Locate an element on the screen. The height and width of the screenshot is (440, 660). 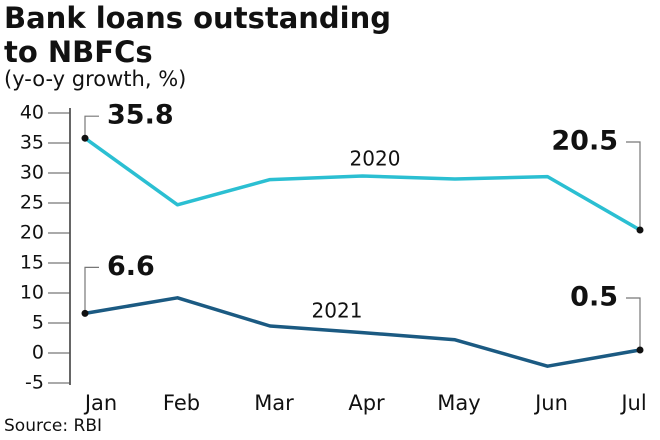
value-label: 0.5 is located at coordinates (594, 297).